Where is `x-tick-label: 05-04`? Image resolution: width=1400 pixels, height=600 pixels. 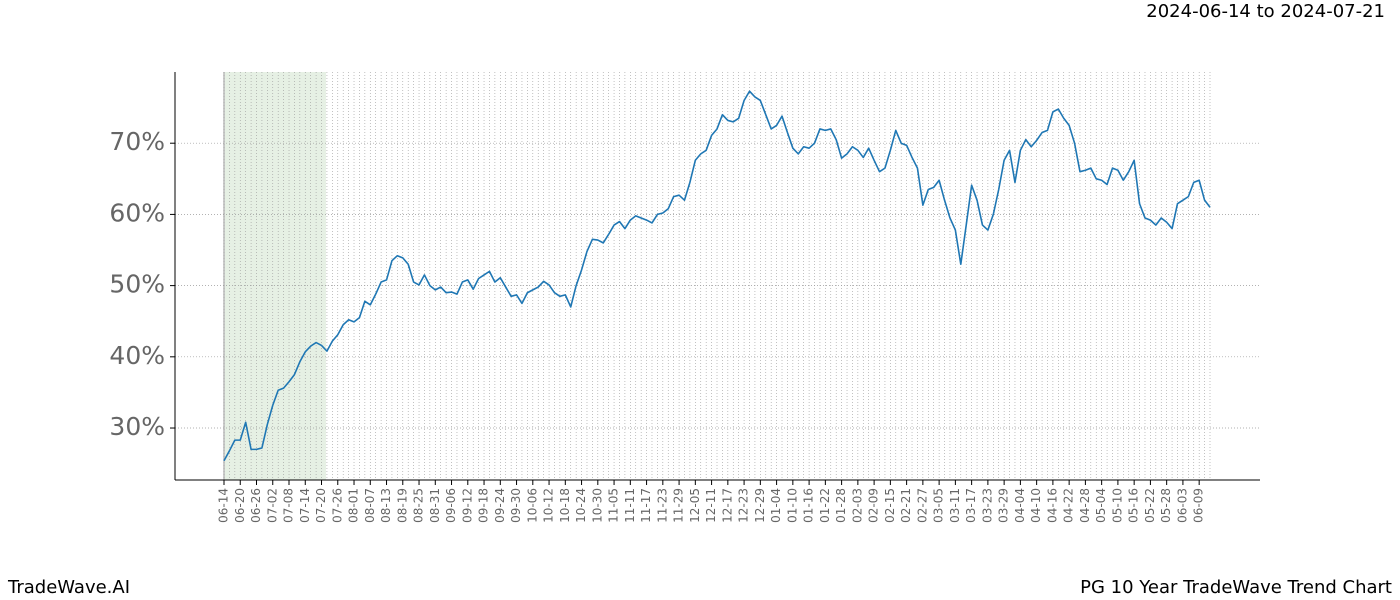
x-tick-label: 05-04 is located at coordinates (1101, 505).